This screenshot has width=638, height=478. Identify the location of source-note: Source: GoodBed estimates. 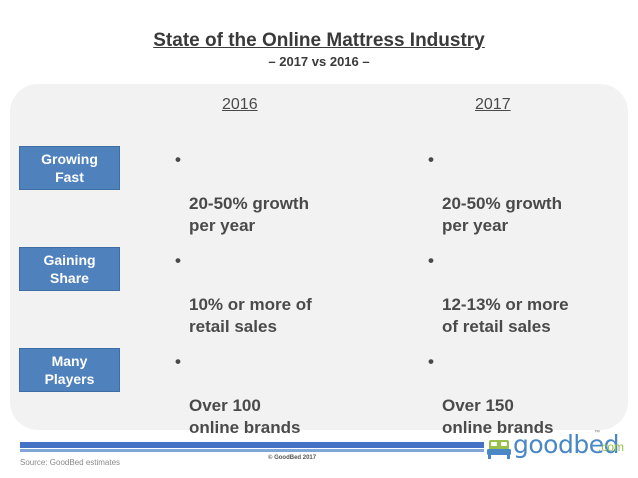
(70, 462).